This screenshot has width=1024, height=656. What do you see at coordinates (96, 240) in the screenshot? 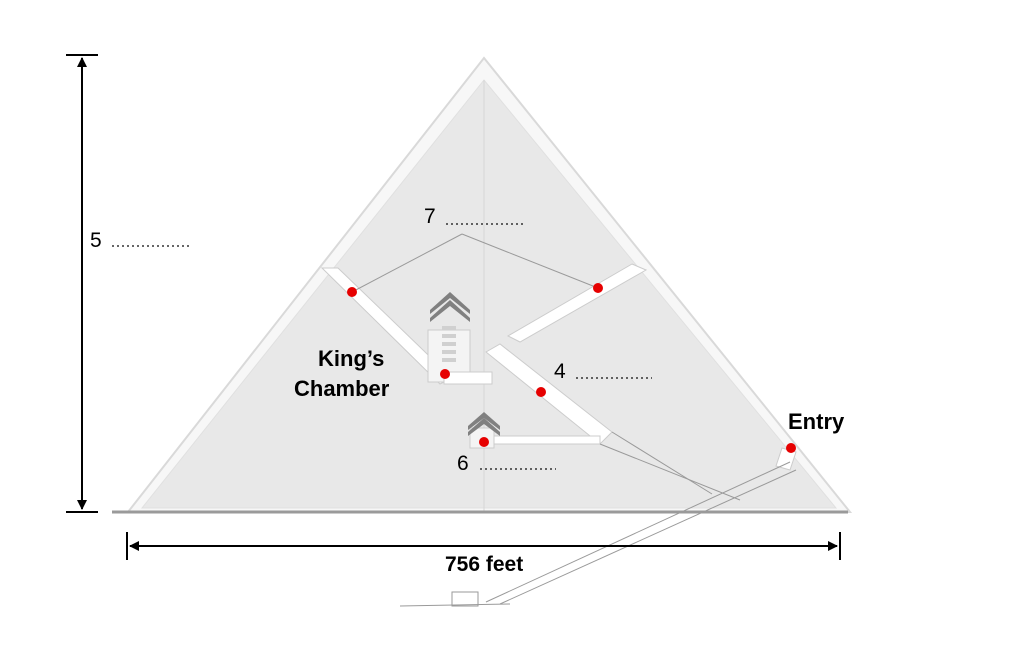
I see `height-marker-label: 5` at bounding box center [96, 240].